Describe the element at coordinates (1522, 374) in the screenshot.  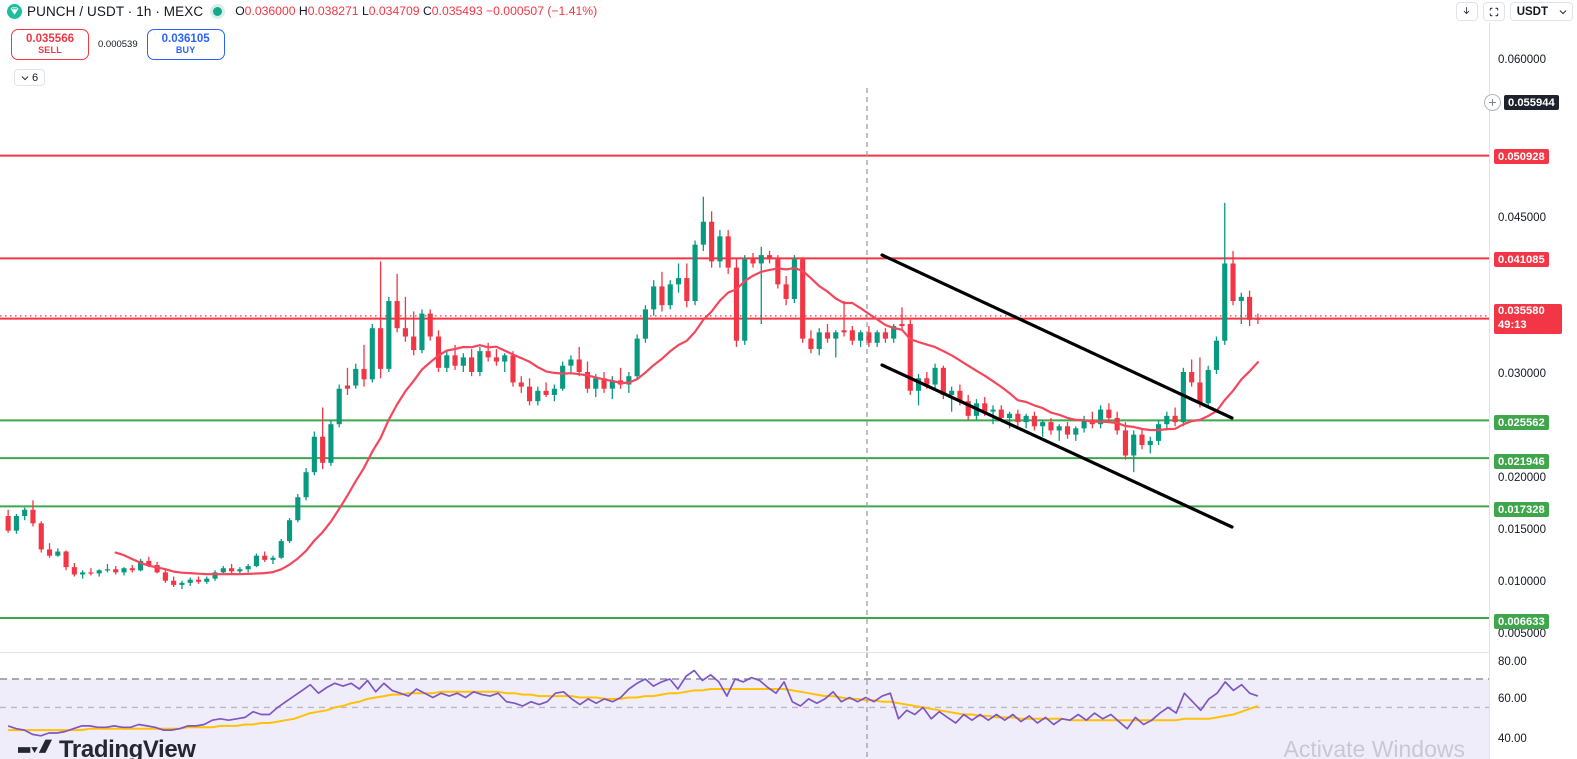
I see `price-axis-tick: 0.030000` at that location.